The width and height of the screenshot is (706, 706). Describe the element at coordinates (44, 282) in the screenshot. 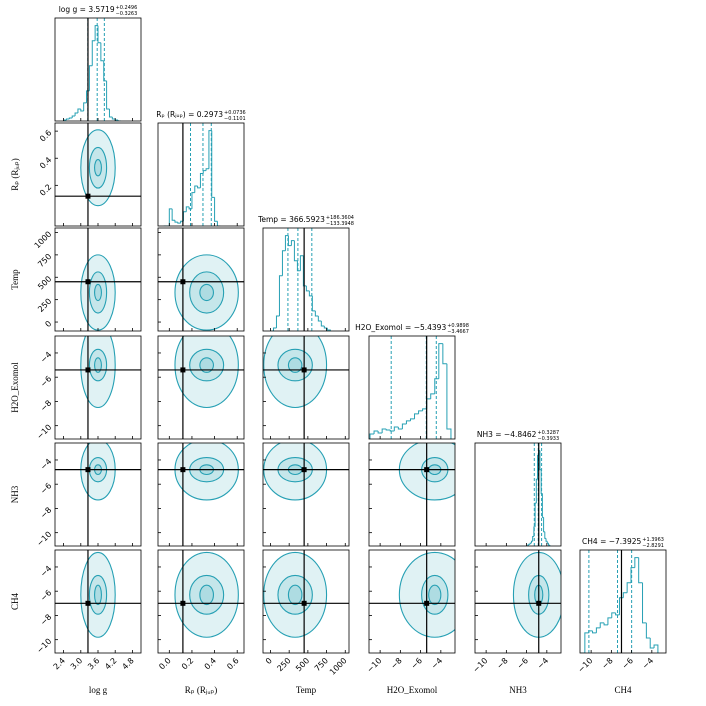

I see `y-tick-label: 500` at that location.